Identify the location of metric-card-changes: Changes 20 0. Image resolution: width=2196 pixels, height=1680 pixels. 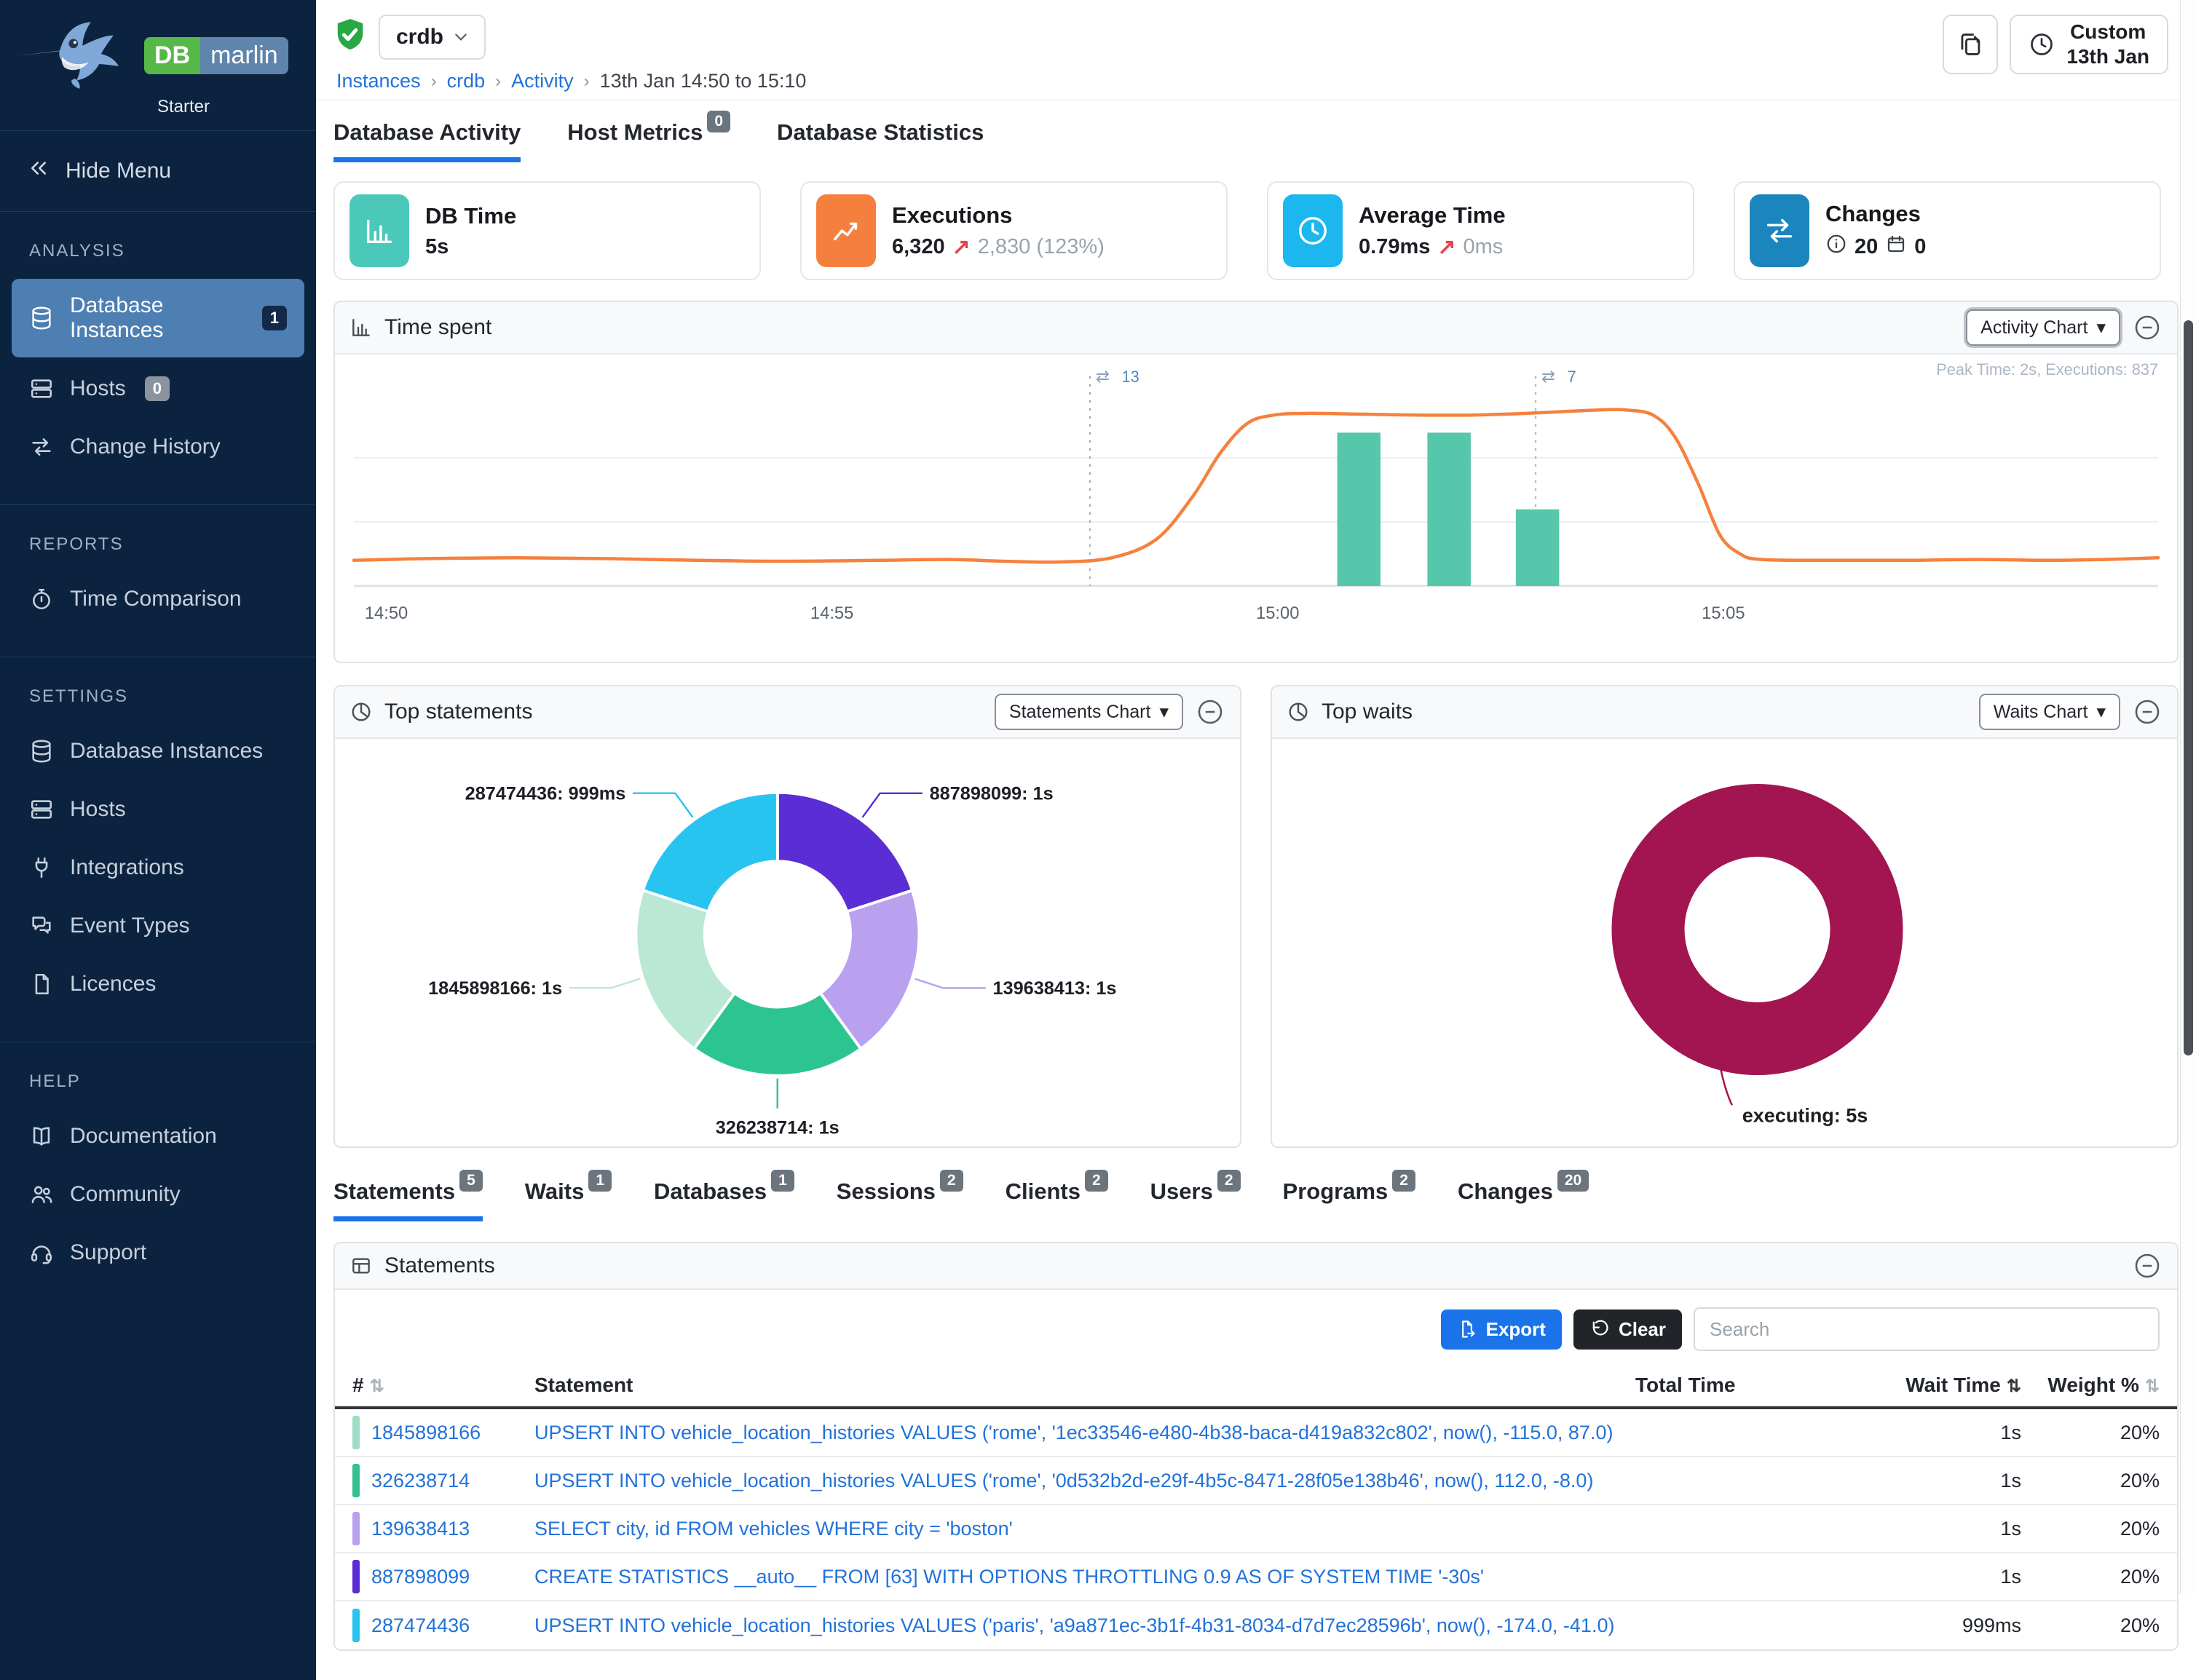
(1947, 230).